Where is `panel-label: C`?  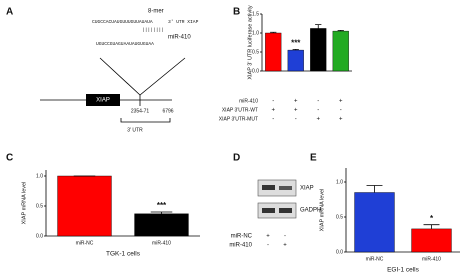
panel-label: C is located at coordinates (9, 158).